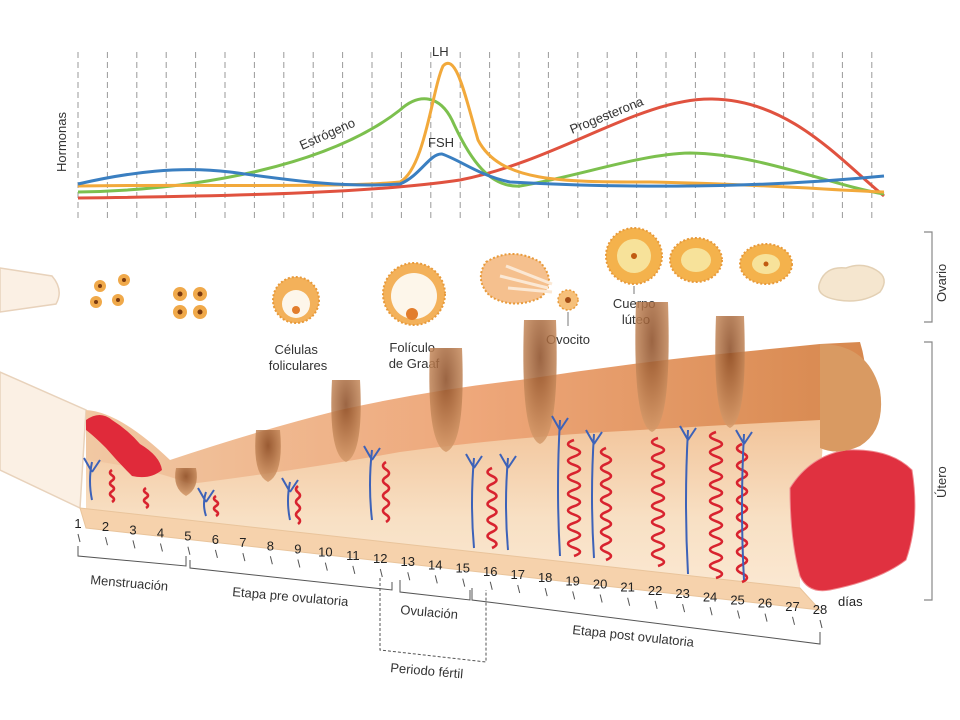 The width and height of the screenshot is (960, 720). What do you see at coordinates (105, 526) in the screenshot?
I see `day-label: 2` at bounding box center [105, 526].